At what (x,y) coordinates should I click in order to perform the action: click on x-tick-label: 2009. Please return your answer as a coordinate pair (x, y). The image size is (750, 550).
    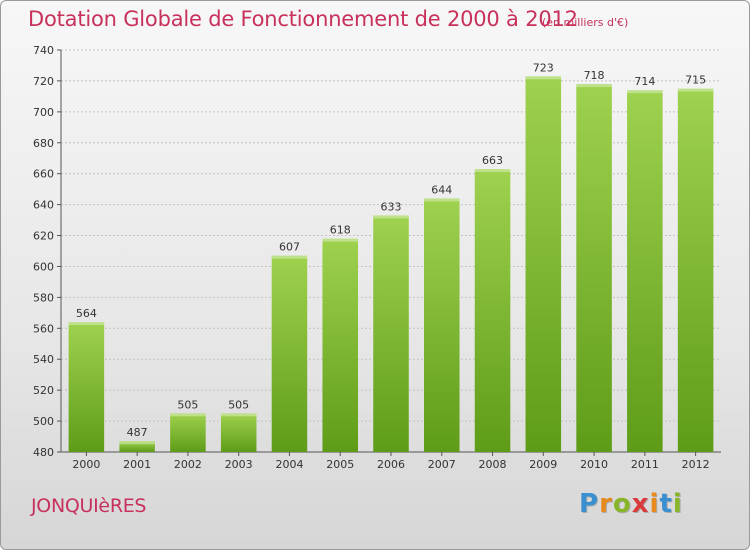
    Looking at the image, I should click on (543, 464).